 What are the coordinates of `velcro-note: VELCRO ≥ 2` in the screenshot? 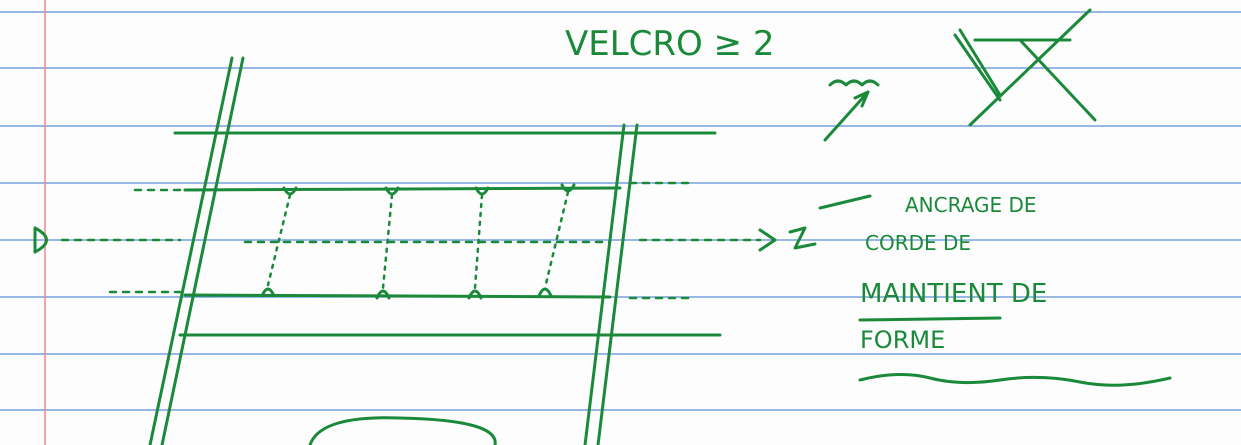 It's located at (670, 44).